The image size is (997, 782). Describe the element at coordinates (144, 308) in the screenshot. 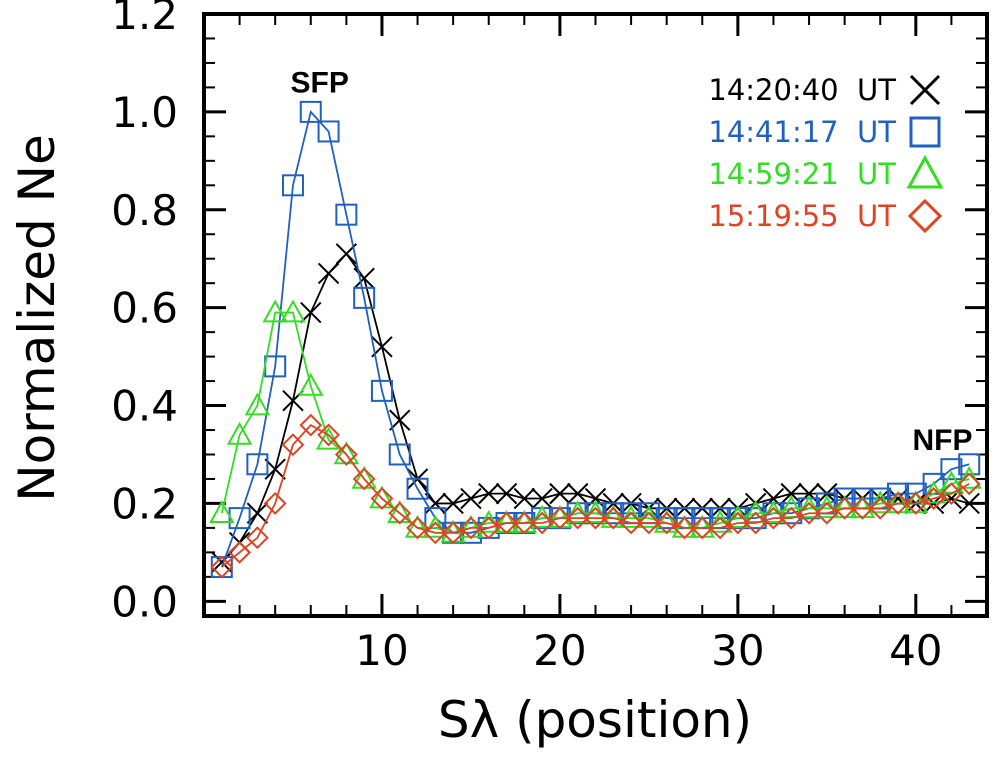

I see `y-tick-label: 0.6` at that location.